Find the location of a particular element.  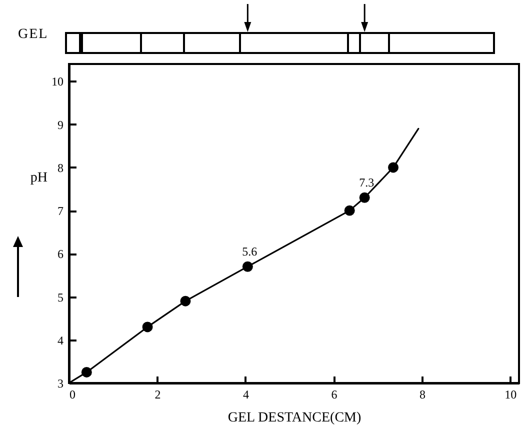

y-tick-label: 3 is located at coordinates (61, 383).